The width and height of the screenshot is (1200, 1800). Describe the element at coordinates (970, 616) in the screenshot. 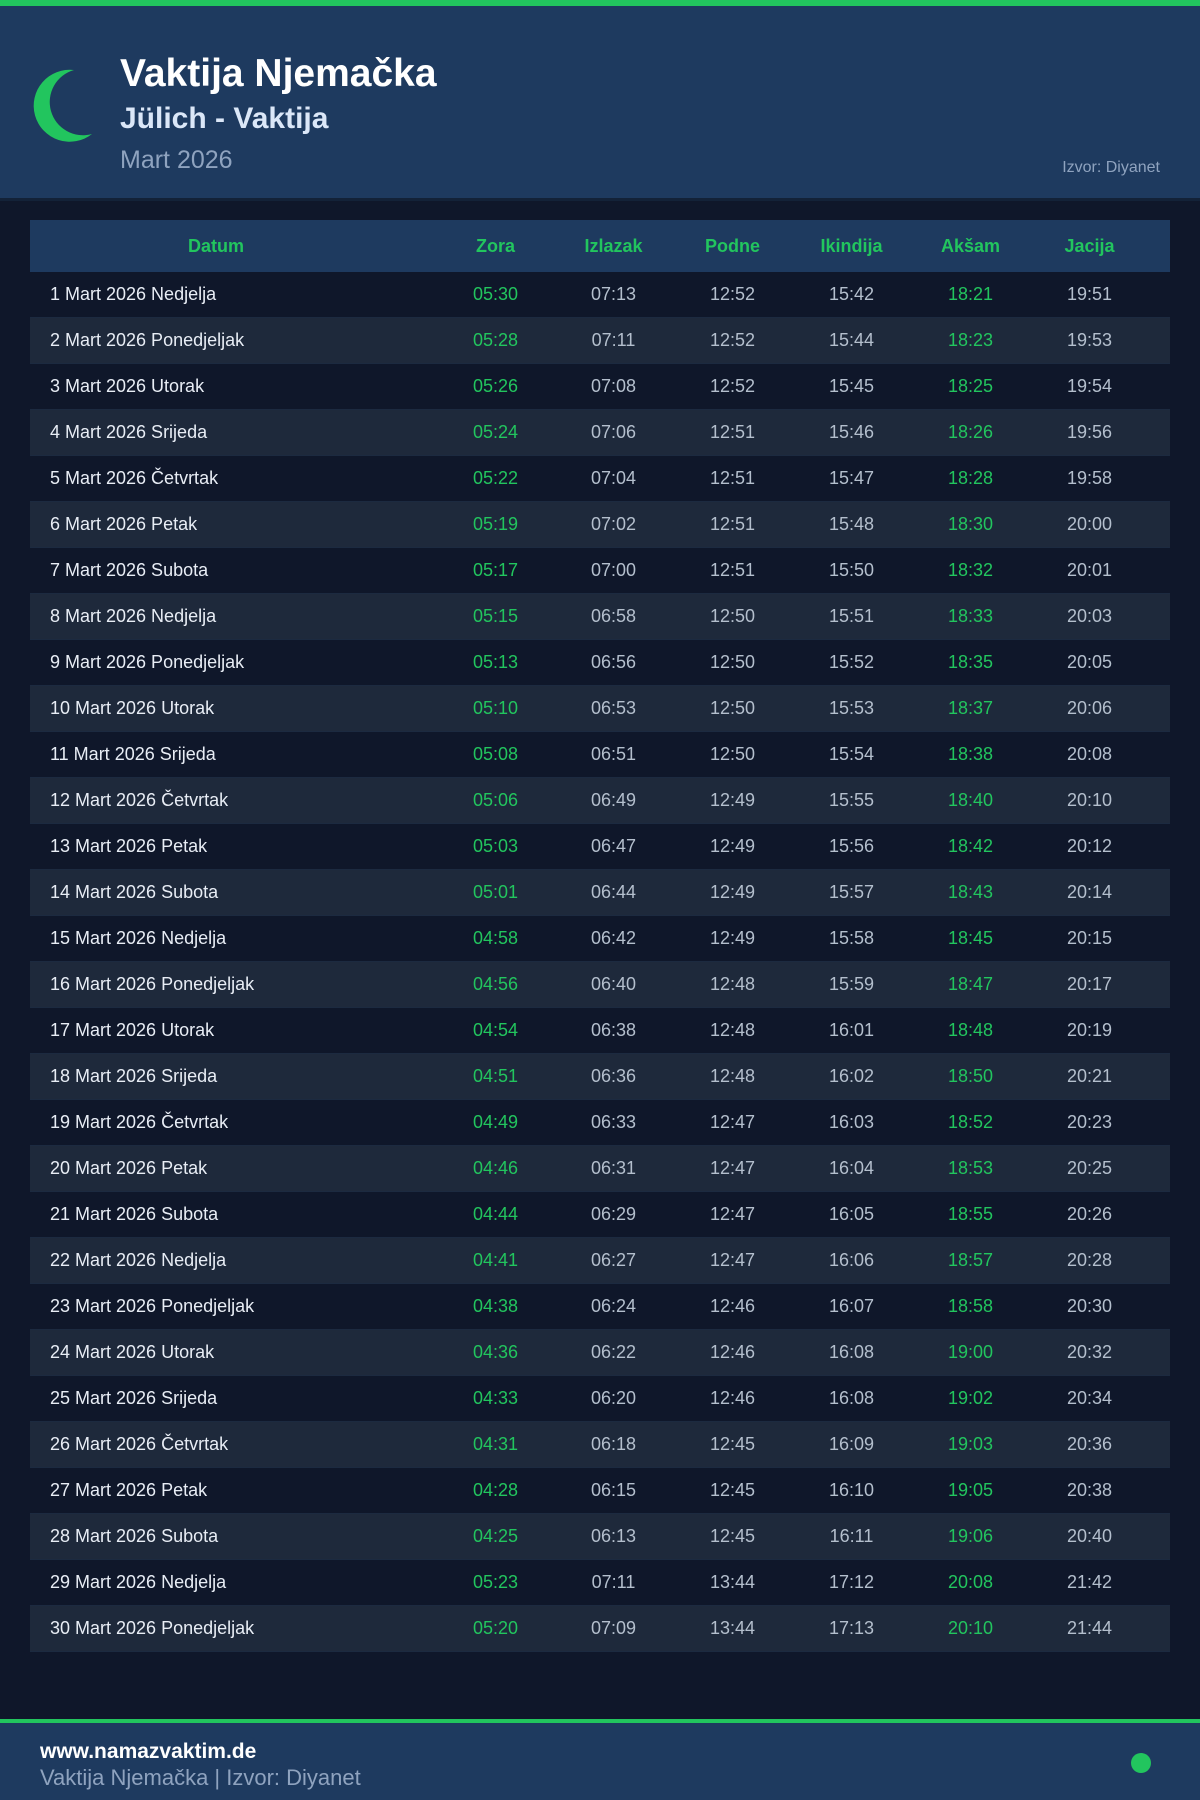

I see `cell-aksam: 18:33` at that location.